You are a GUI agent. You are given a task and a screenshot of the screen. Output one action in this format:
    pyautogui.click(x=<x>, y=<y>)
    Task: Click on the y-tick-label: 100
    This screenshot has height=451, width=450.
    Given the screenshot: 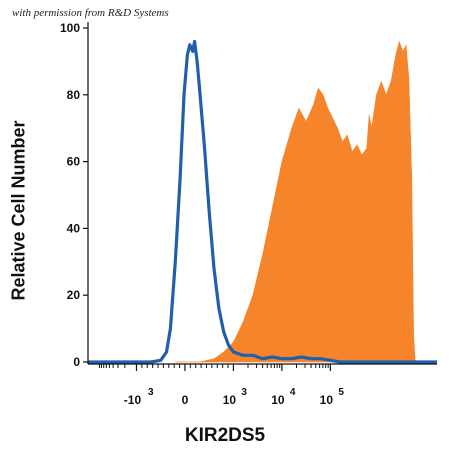 What is the action you would take?
    pyautogui.click(x=70, y=28)
    